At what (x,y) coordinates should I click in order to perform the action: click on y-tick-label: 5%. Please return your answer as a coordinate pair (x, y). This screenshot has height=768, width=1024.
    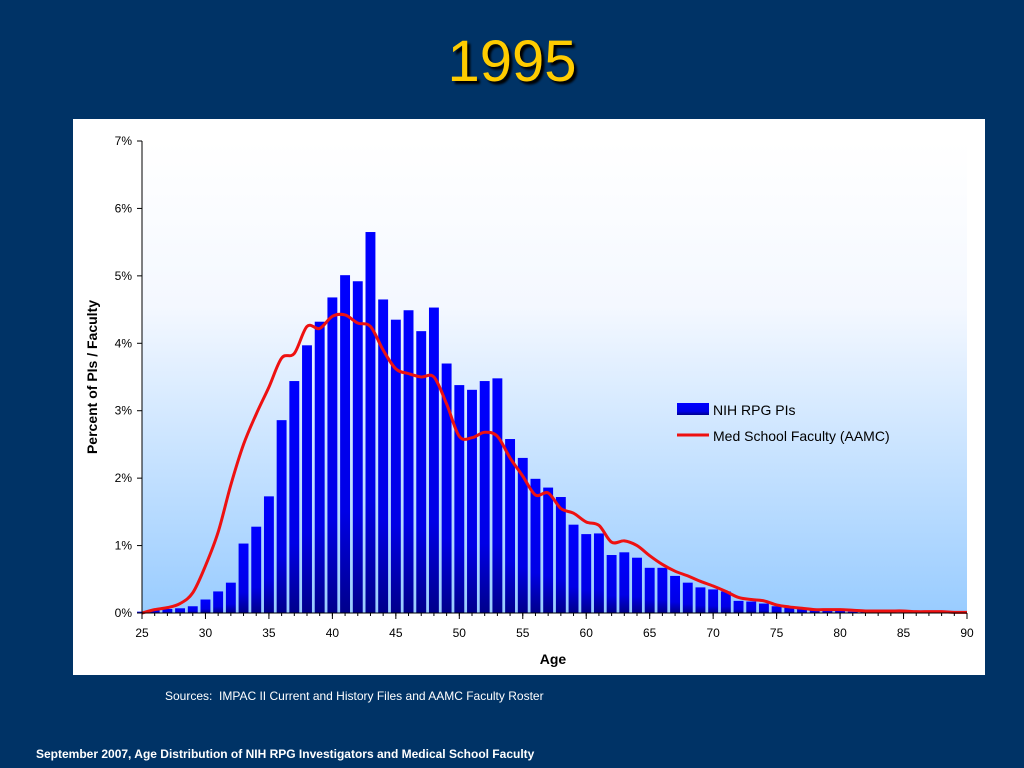
    Looking at the image, I should click on (124, 276).